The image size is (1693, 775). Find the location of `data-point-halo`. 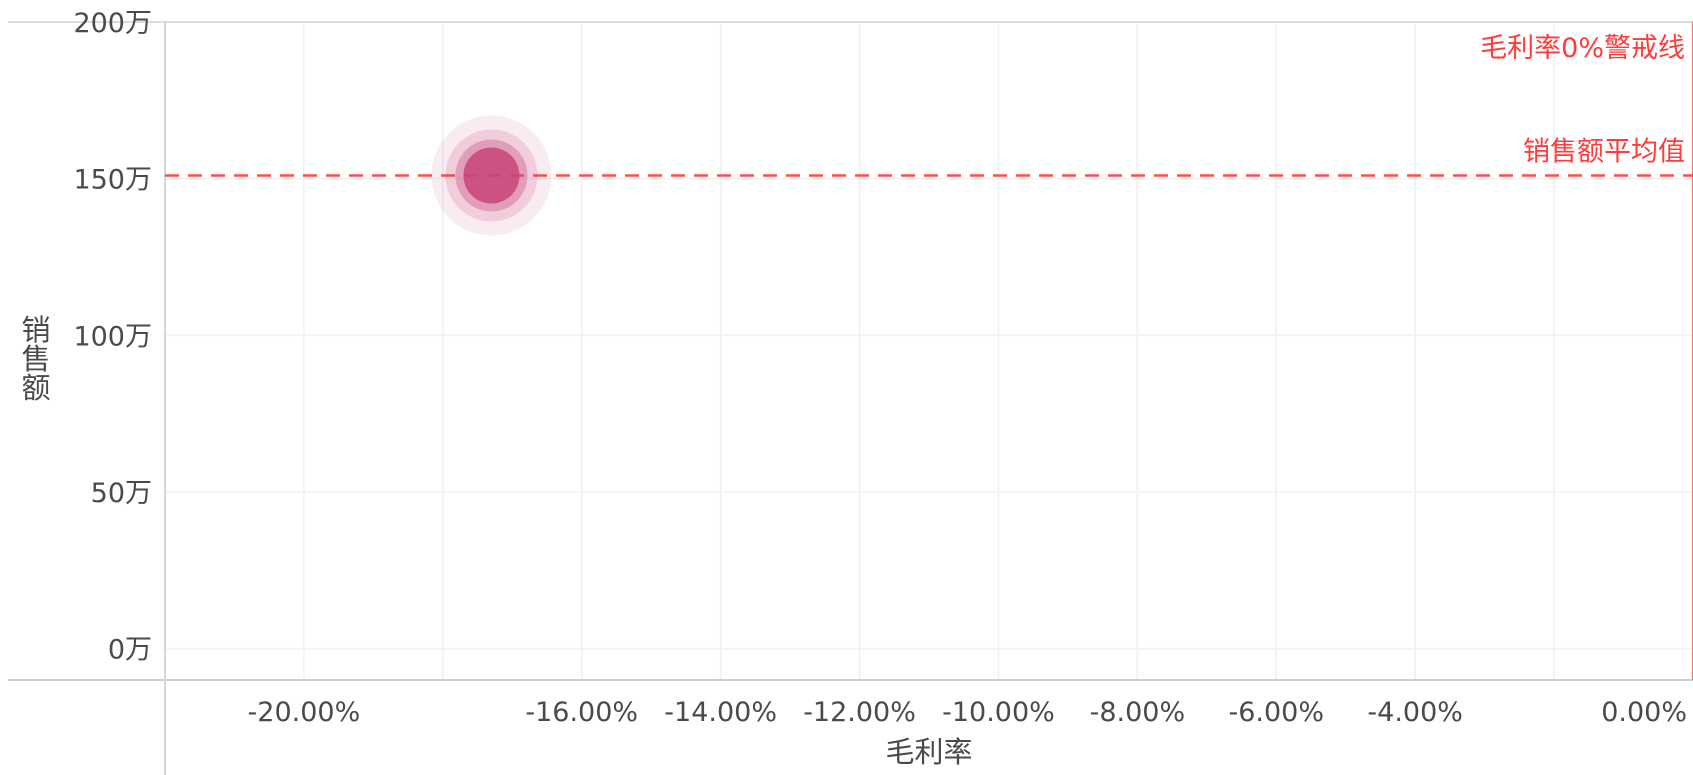

data-point-halo is located at coordinates (491, 175).